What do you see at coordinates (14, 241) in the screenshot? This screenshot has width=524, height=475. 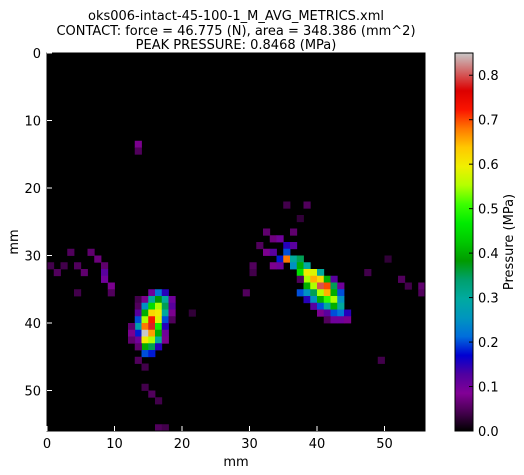 I see `y-axis-label: mm` at bounding box center [14, 241].